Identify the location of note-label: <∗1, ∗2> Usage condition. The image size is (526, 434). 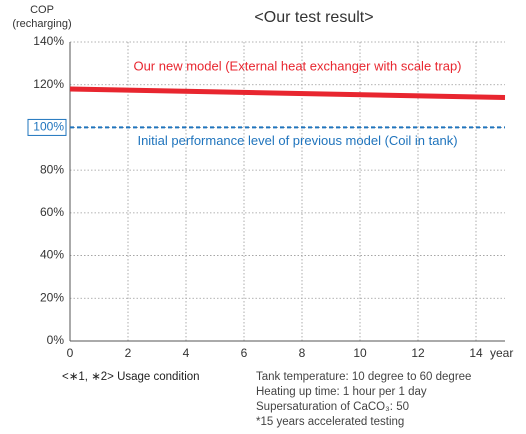
(131, 377).